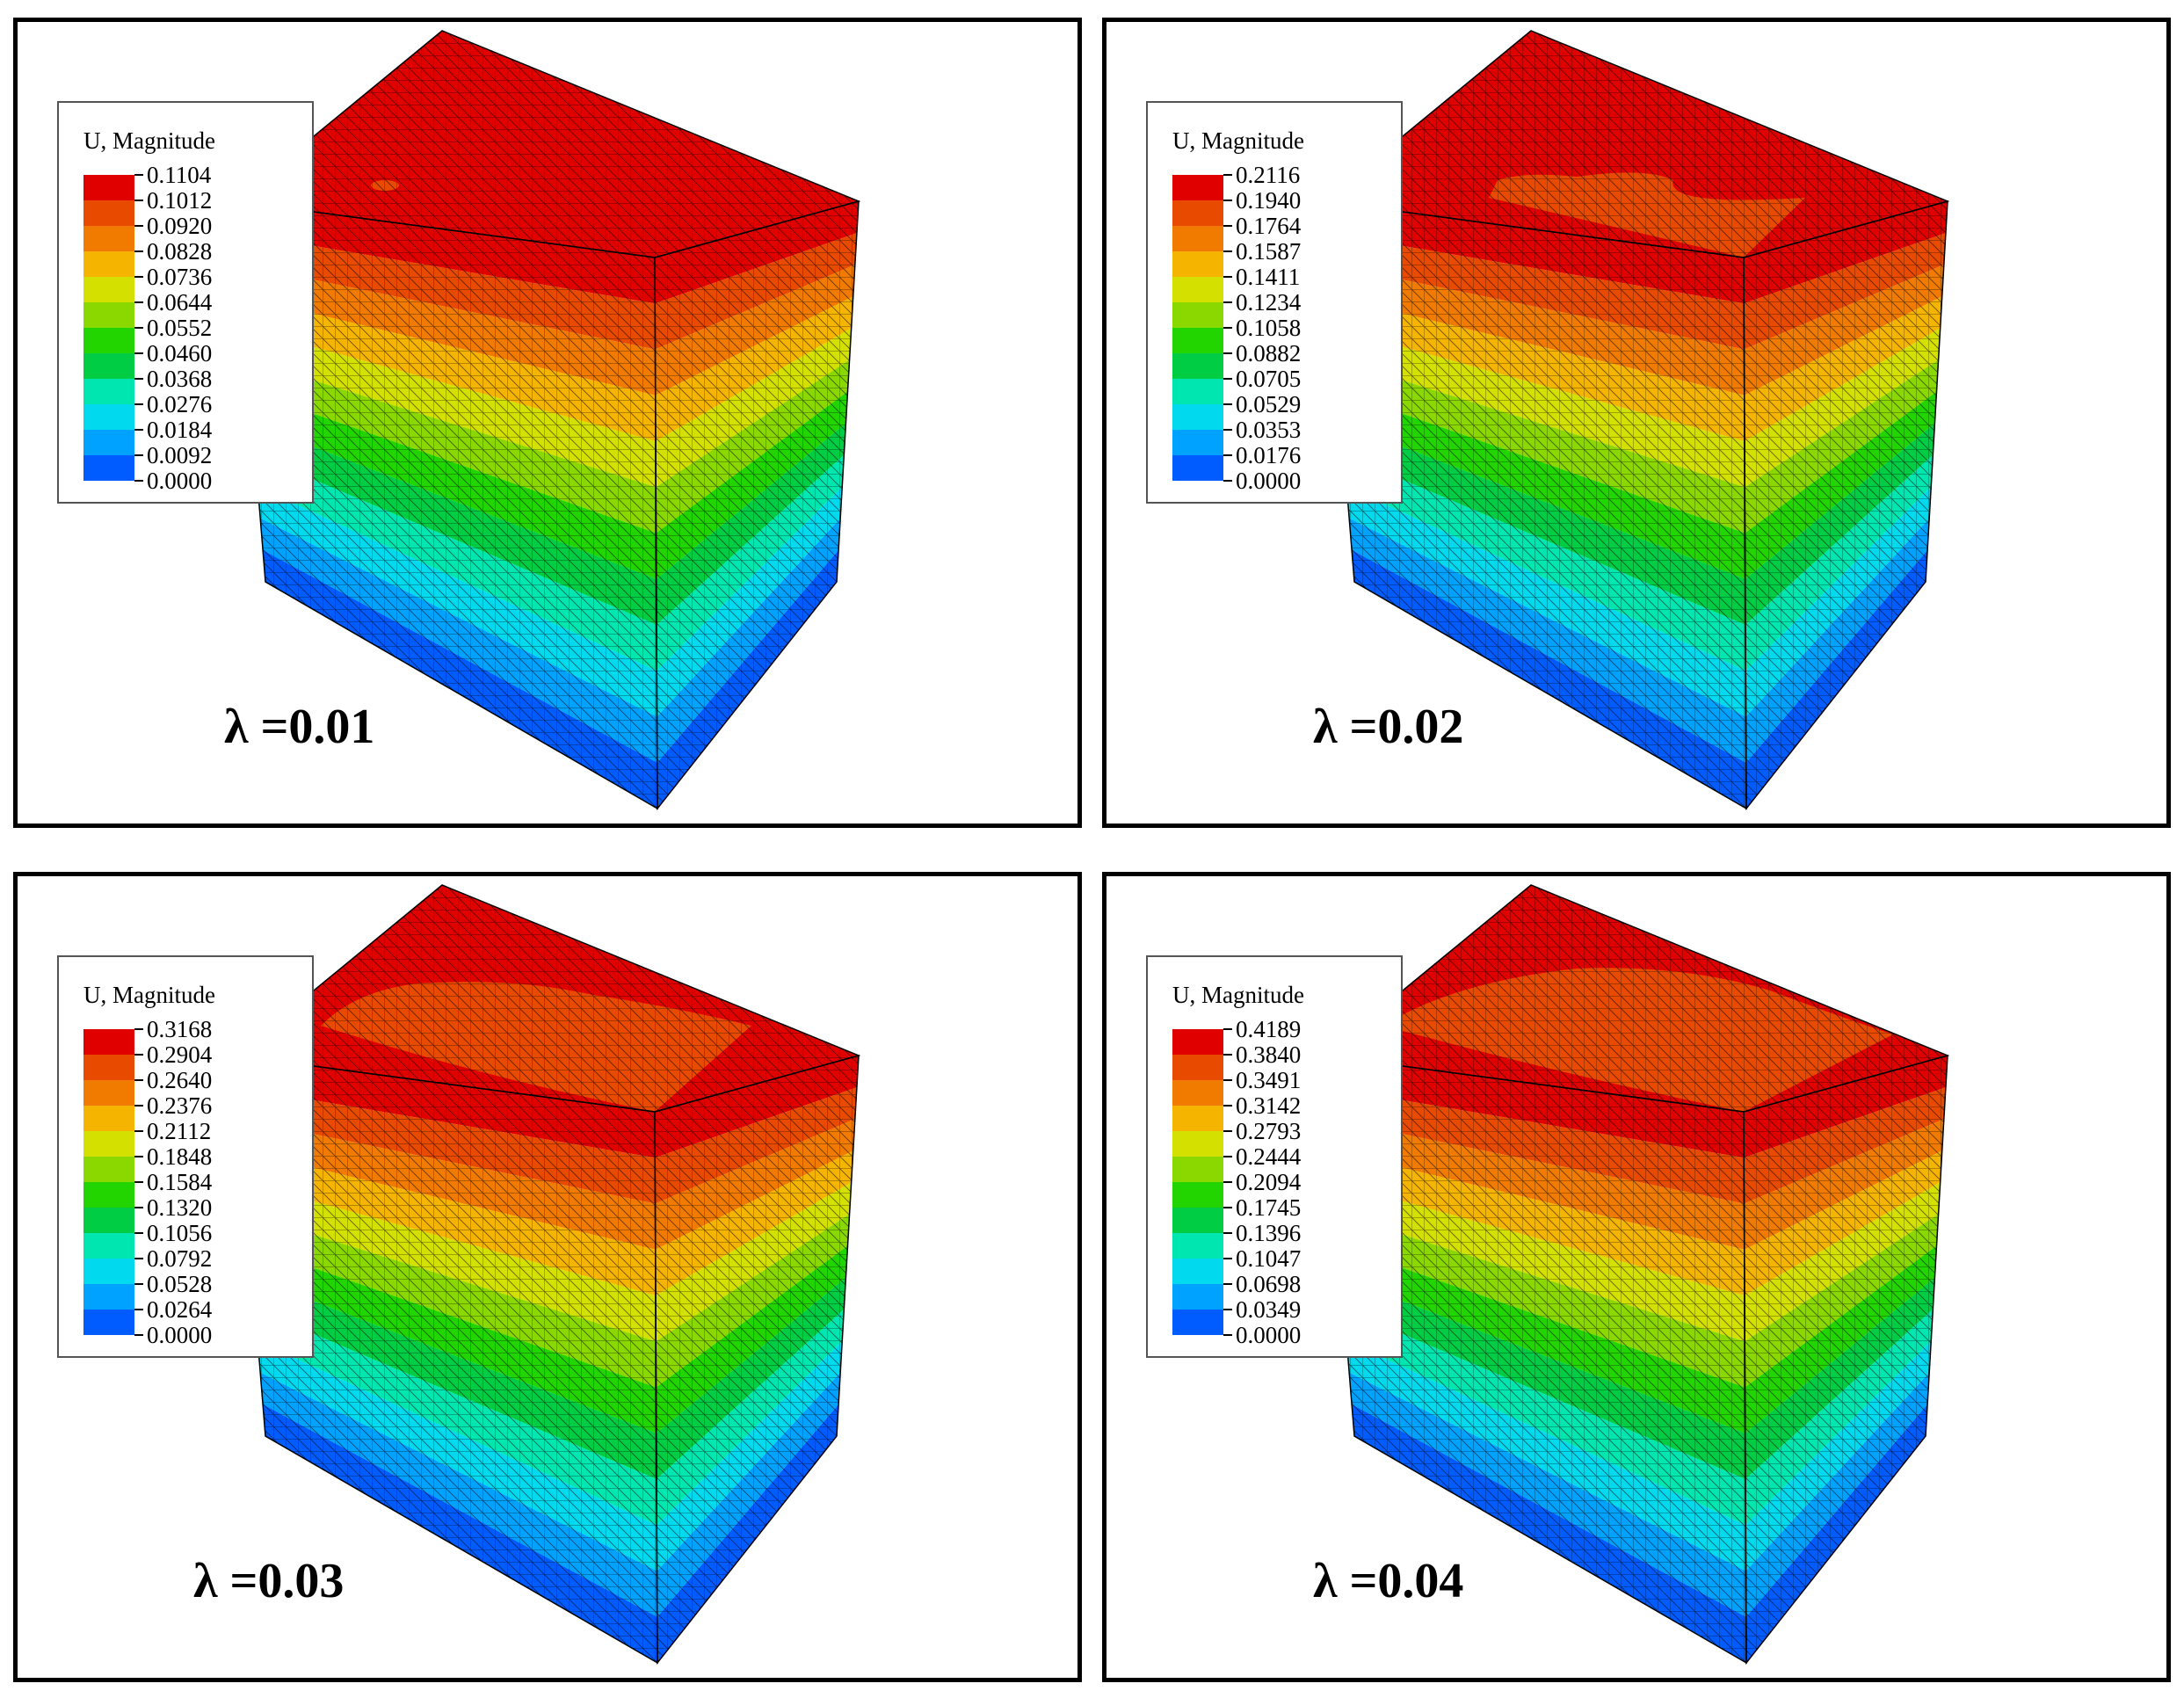  What do you see at coordinates (180, 277) in the screenshot?
I see `legend-value: 0.0736` at bounding box center [180, 277].